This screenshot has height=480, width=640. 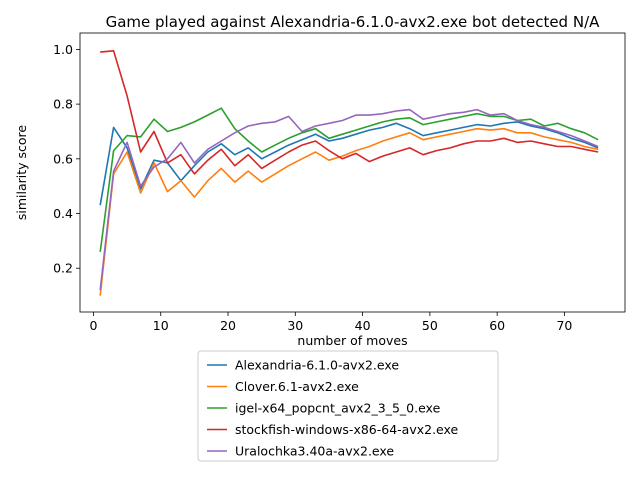 I want to click on x-tick-label: 20, so click(x=228, y=325).